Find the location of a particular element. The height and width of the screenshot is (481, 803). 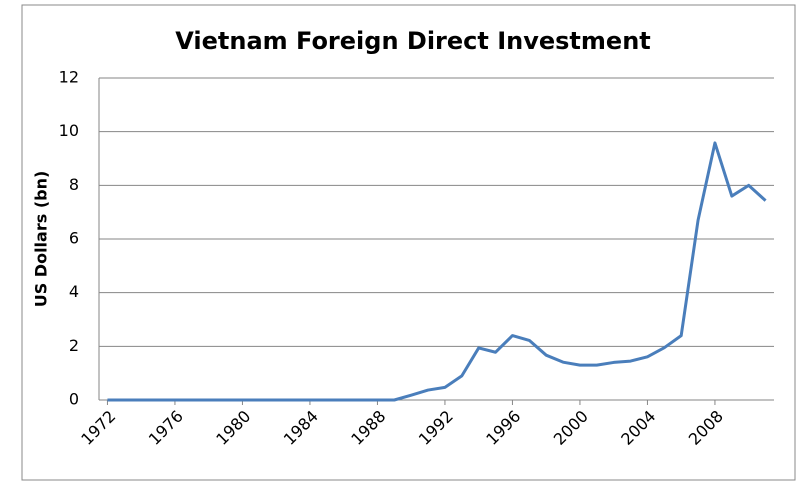

y-tick-label: 0 is located at coordinates (74, 399).